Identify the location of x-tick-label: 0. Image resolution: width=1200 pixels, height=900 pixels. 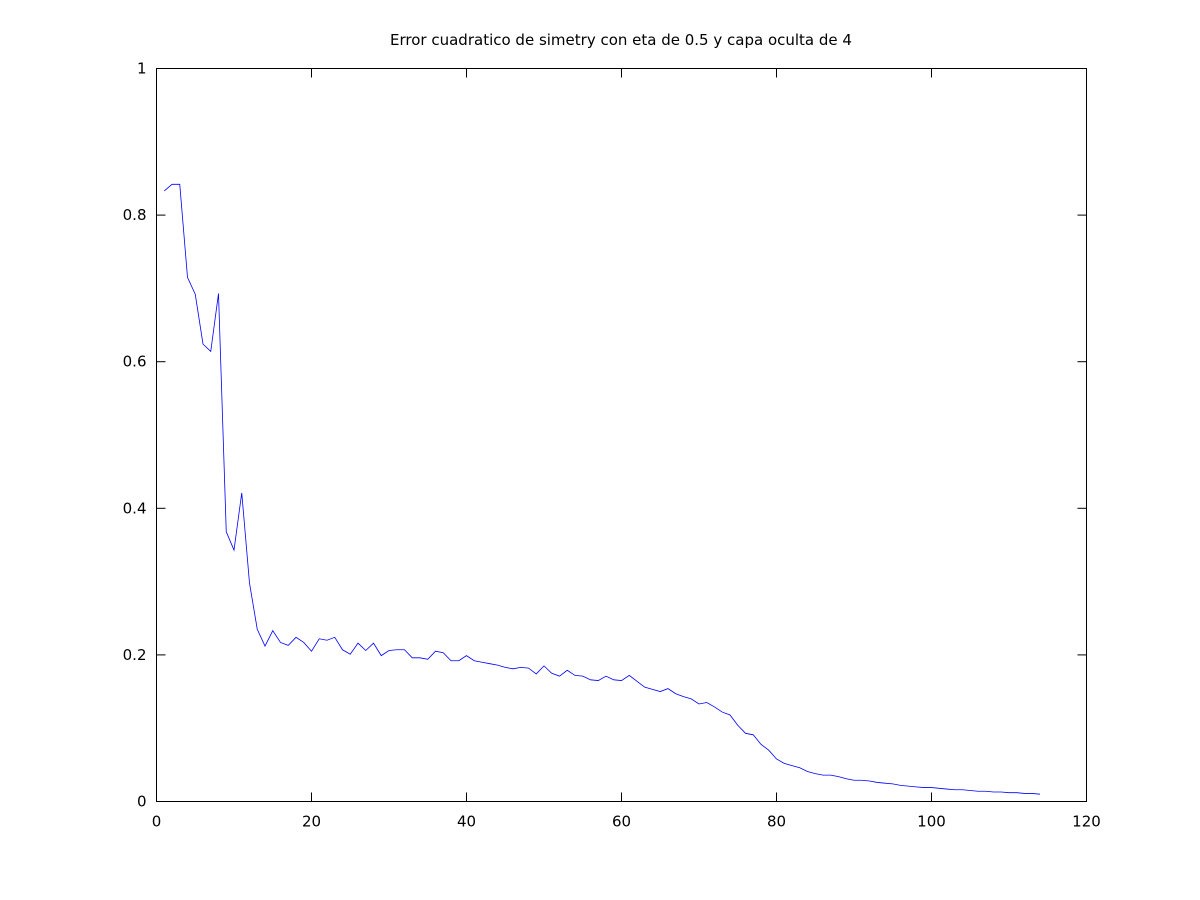
(157, 822).